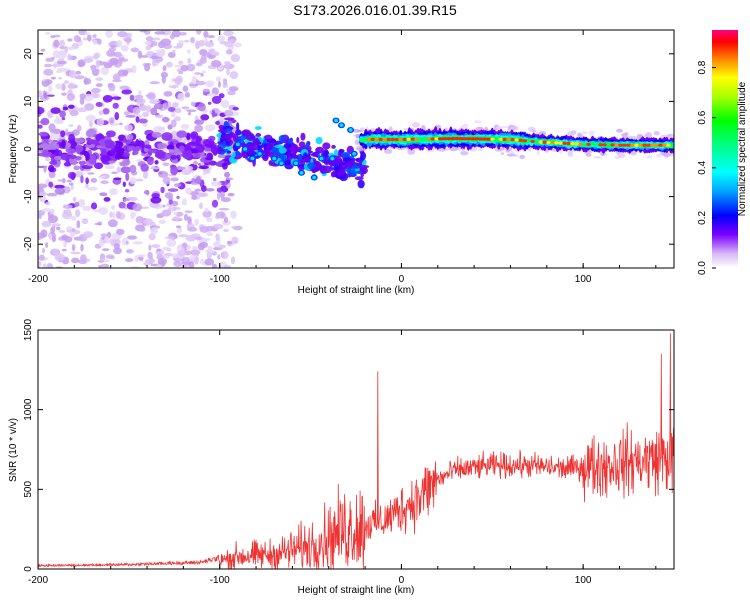  What do you see at coordinates (38, 279) in the screenshot?
I see `spectrogram-x-tick-label: -200` at bounding box center [38, 279].